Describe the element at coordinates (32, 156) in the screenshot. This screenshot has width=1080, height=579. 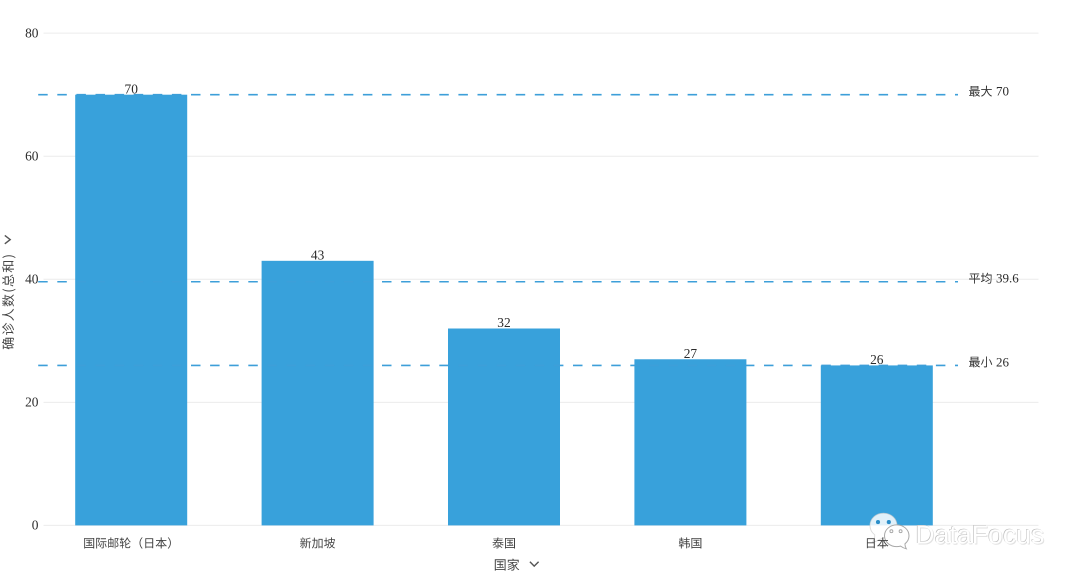
I see `svg-text: 60` at that location.